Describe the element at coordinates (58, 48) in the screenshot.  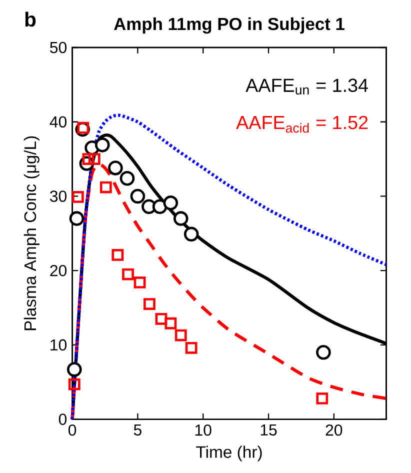
I see `y-tick-label: 50` at that location.